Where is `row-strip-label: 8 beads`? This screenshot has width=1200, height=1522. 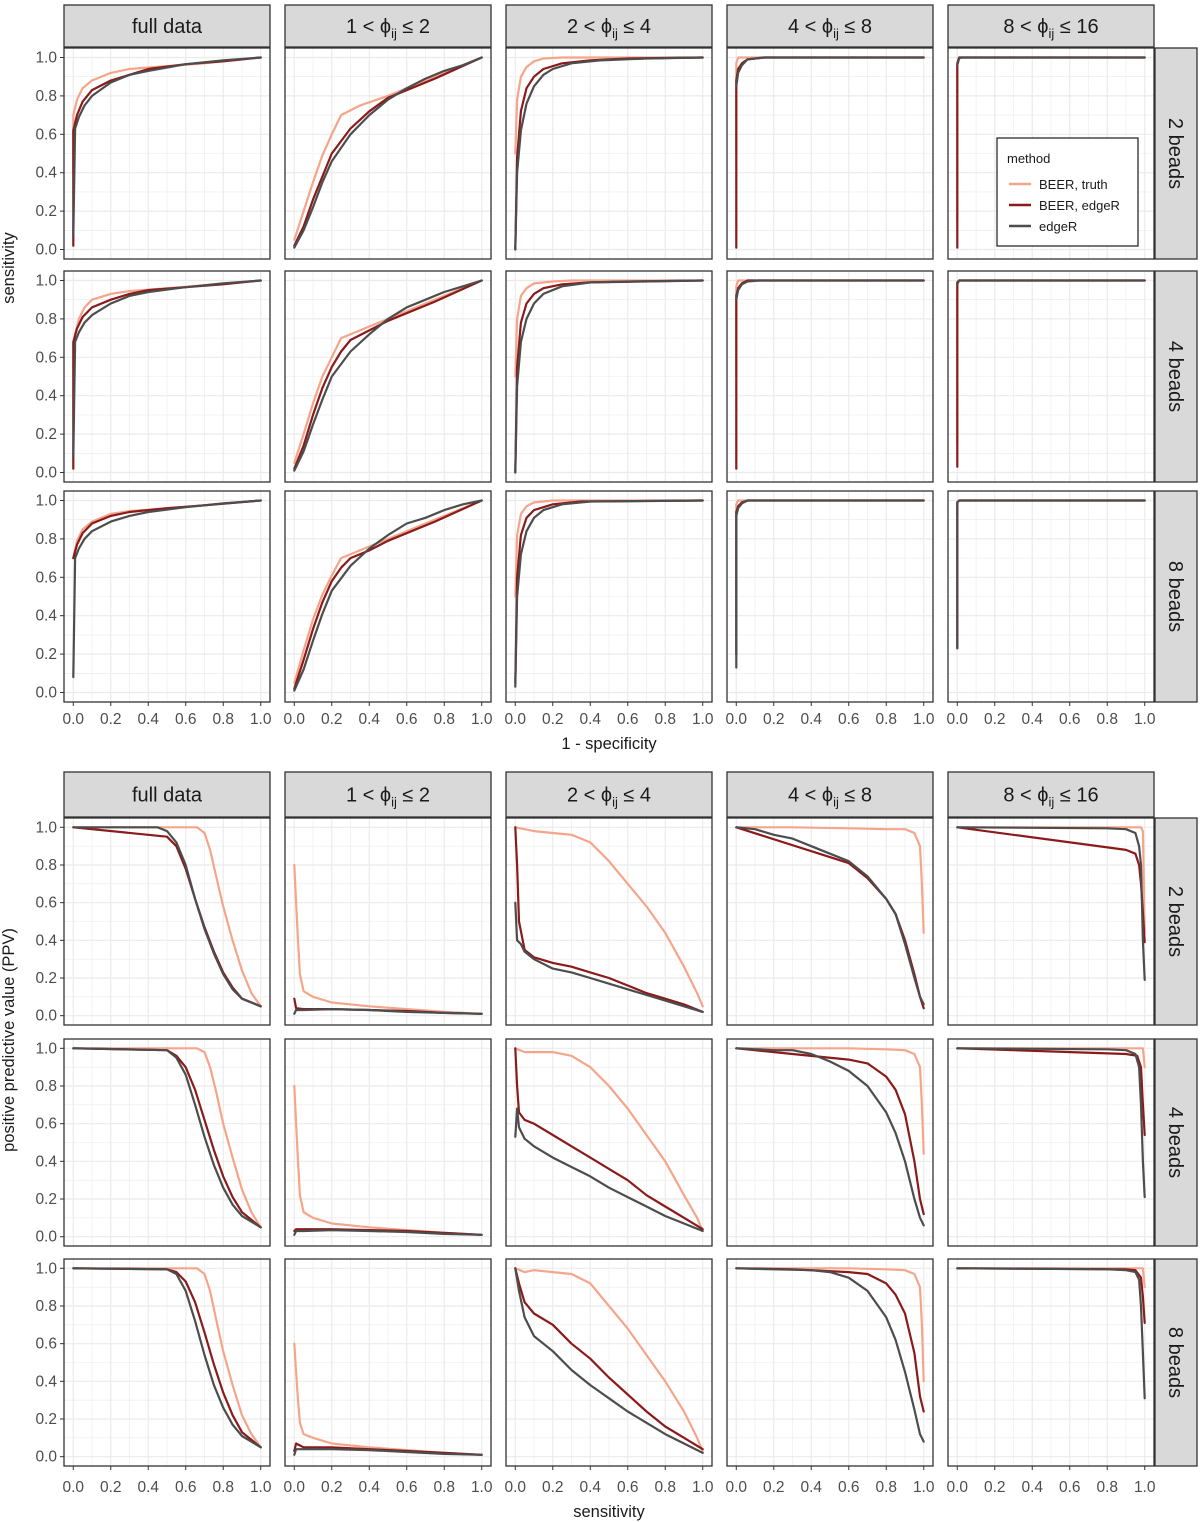 row-strip-label: 8 beads is located at coordinates (1175, 596).